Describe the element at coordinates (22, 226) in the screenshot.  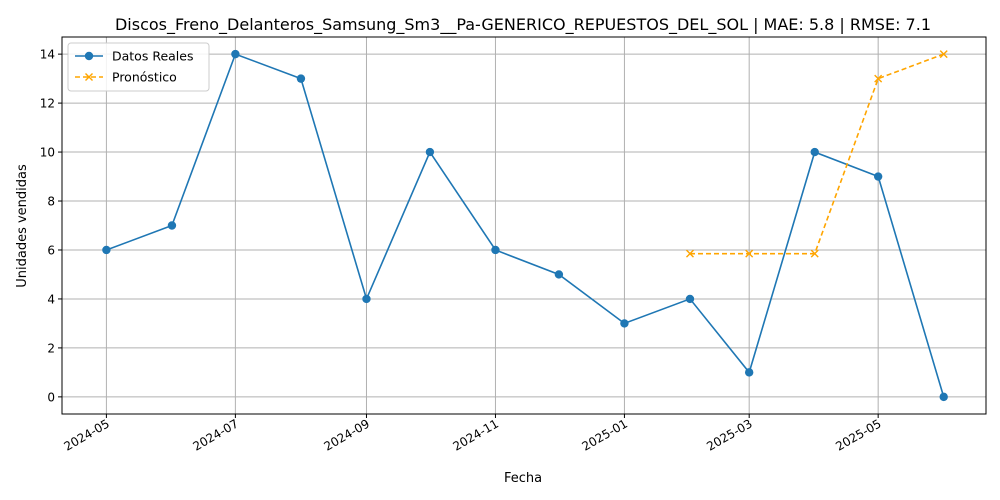
I see `y-axis-label: Unidades vendidas` at that location.